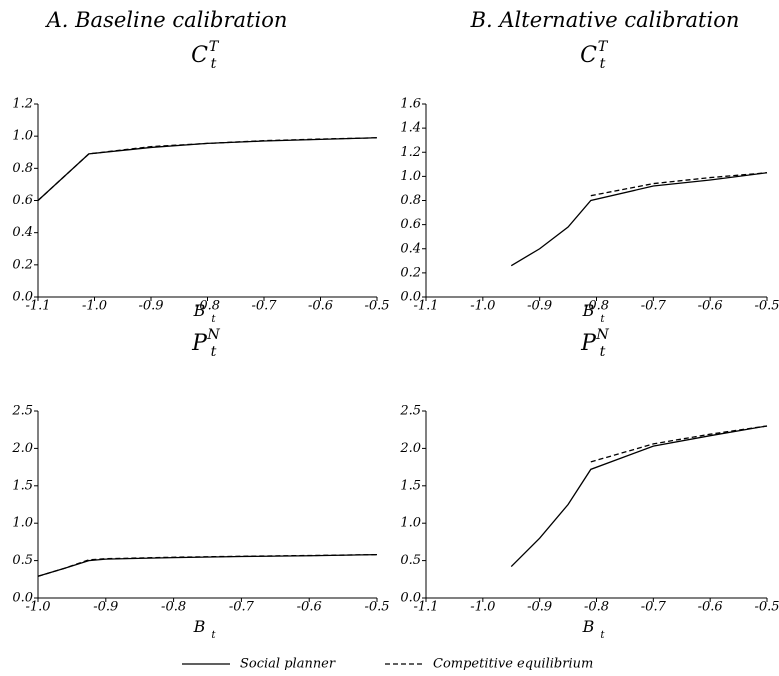 The width and height of the screenshot is (779, 676). What do you see at coordinates (166, 20) in the screenshot?
I see `column-title: A. Baseline calibration` at bounding box center [166, 20].